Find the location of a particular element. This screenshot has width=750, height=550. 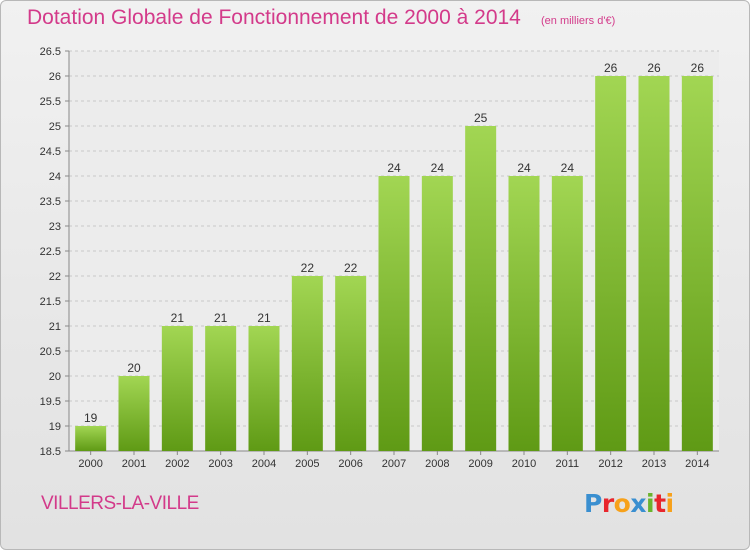

logo-letter: P is located at coordinates (593, 503).